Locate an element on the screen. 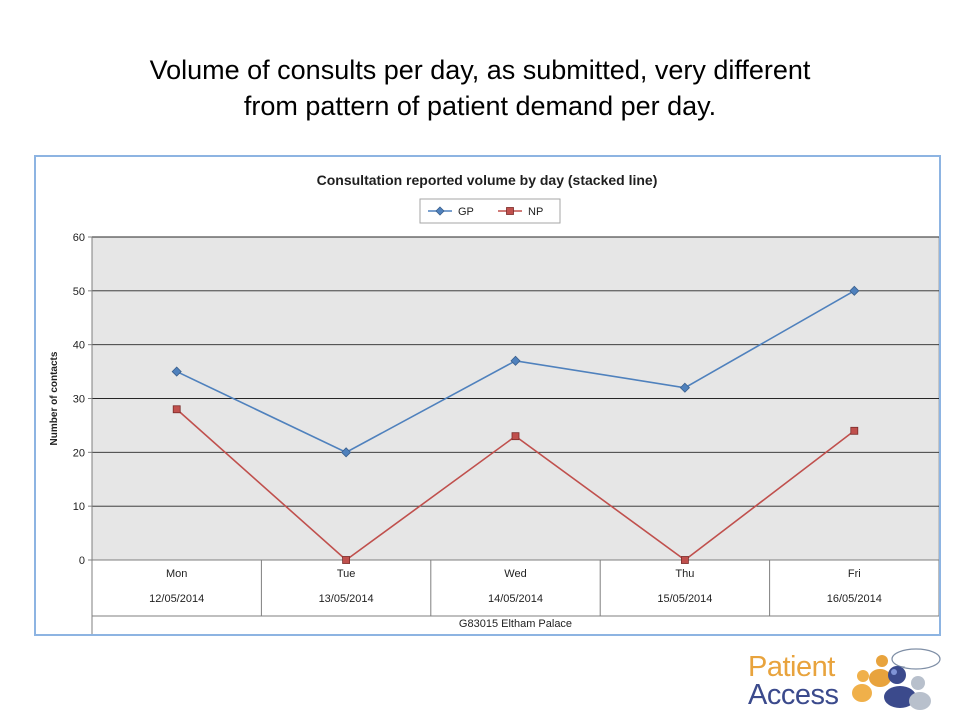  x-tick-label-date: 12/05/2014 is located at coordinates (176, 599).